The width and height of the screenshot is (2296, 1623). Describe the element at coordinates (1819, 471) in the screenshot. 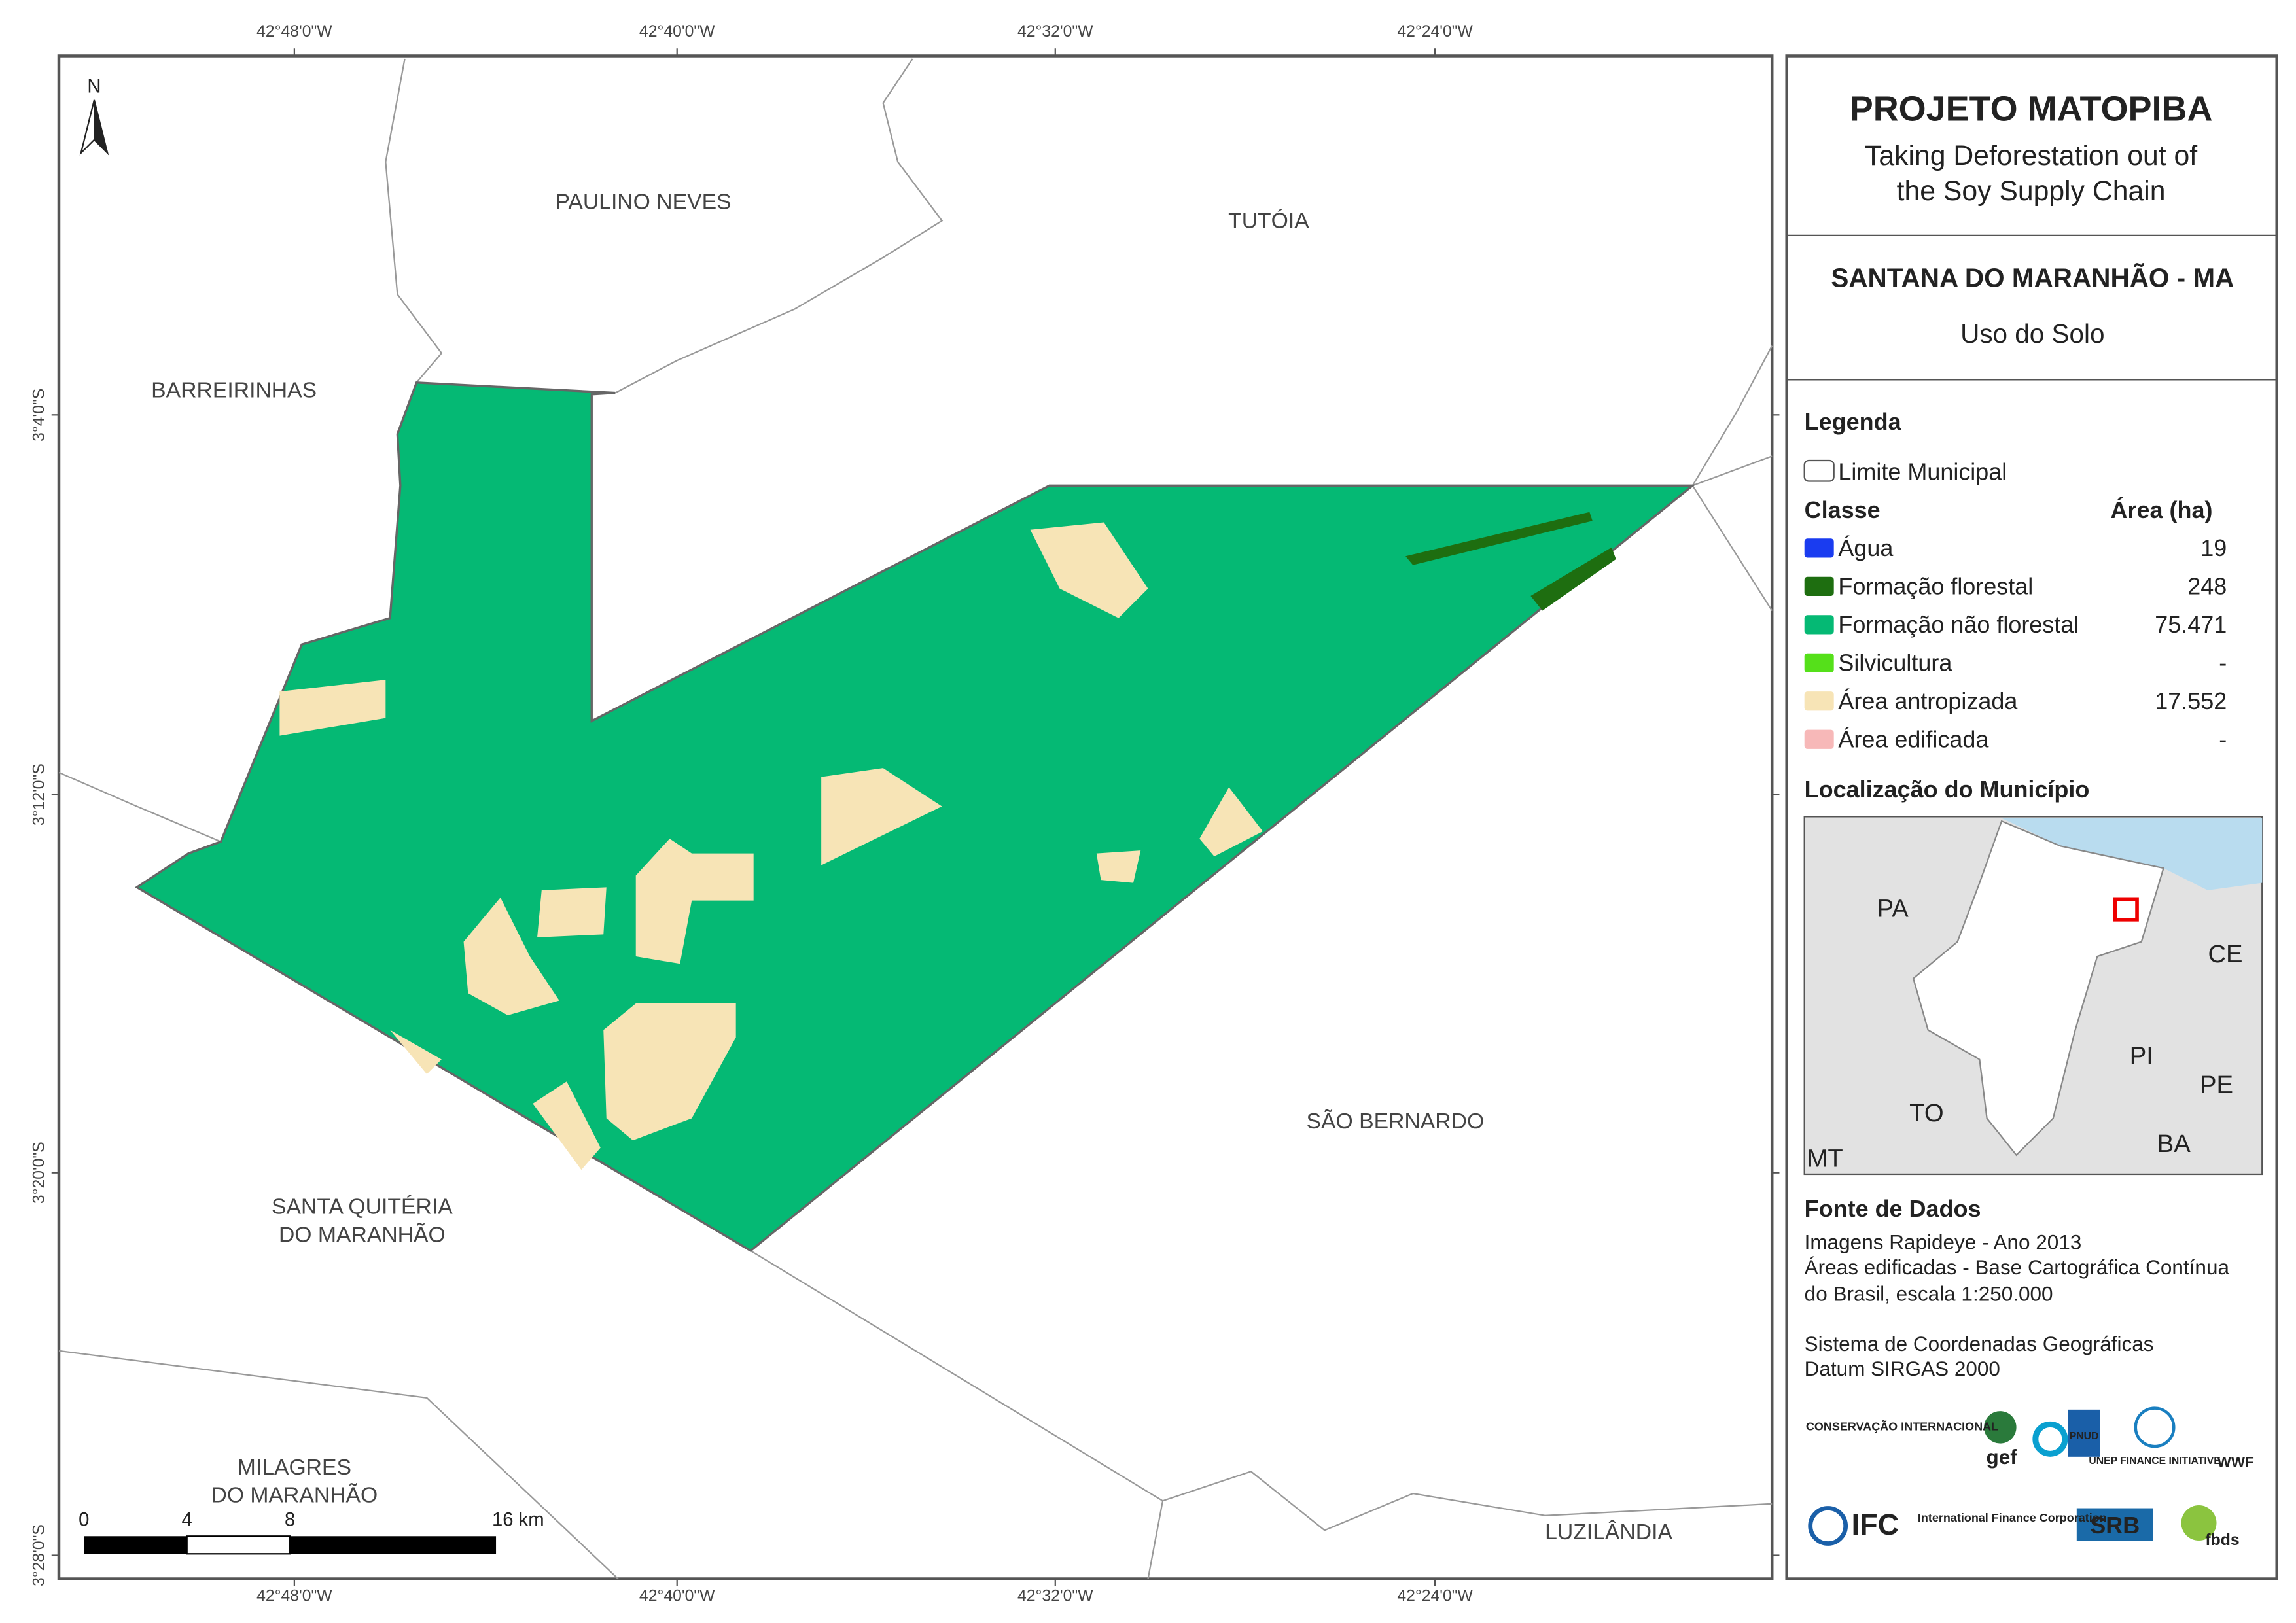

I see `boundary-swatch` at that location.